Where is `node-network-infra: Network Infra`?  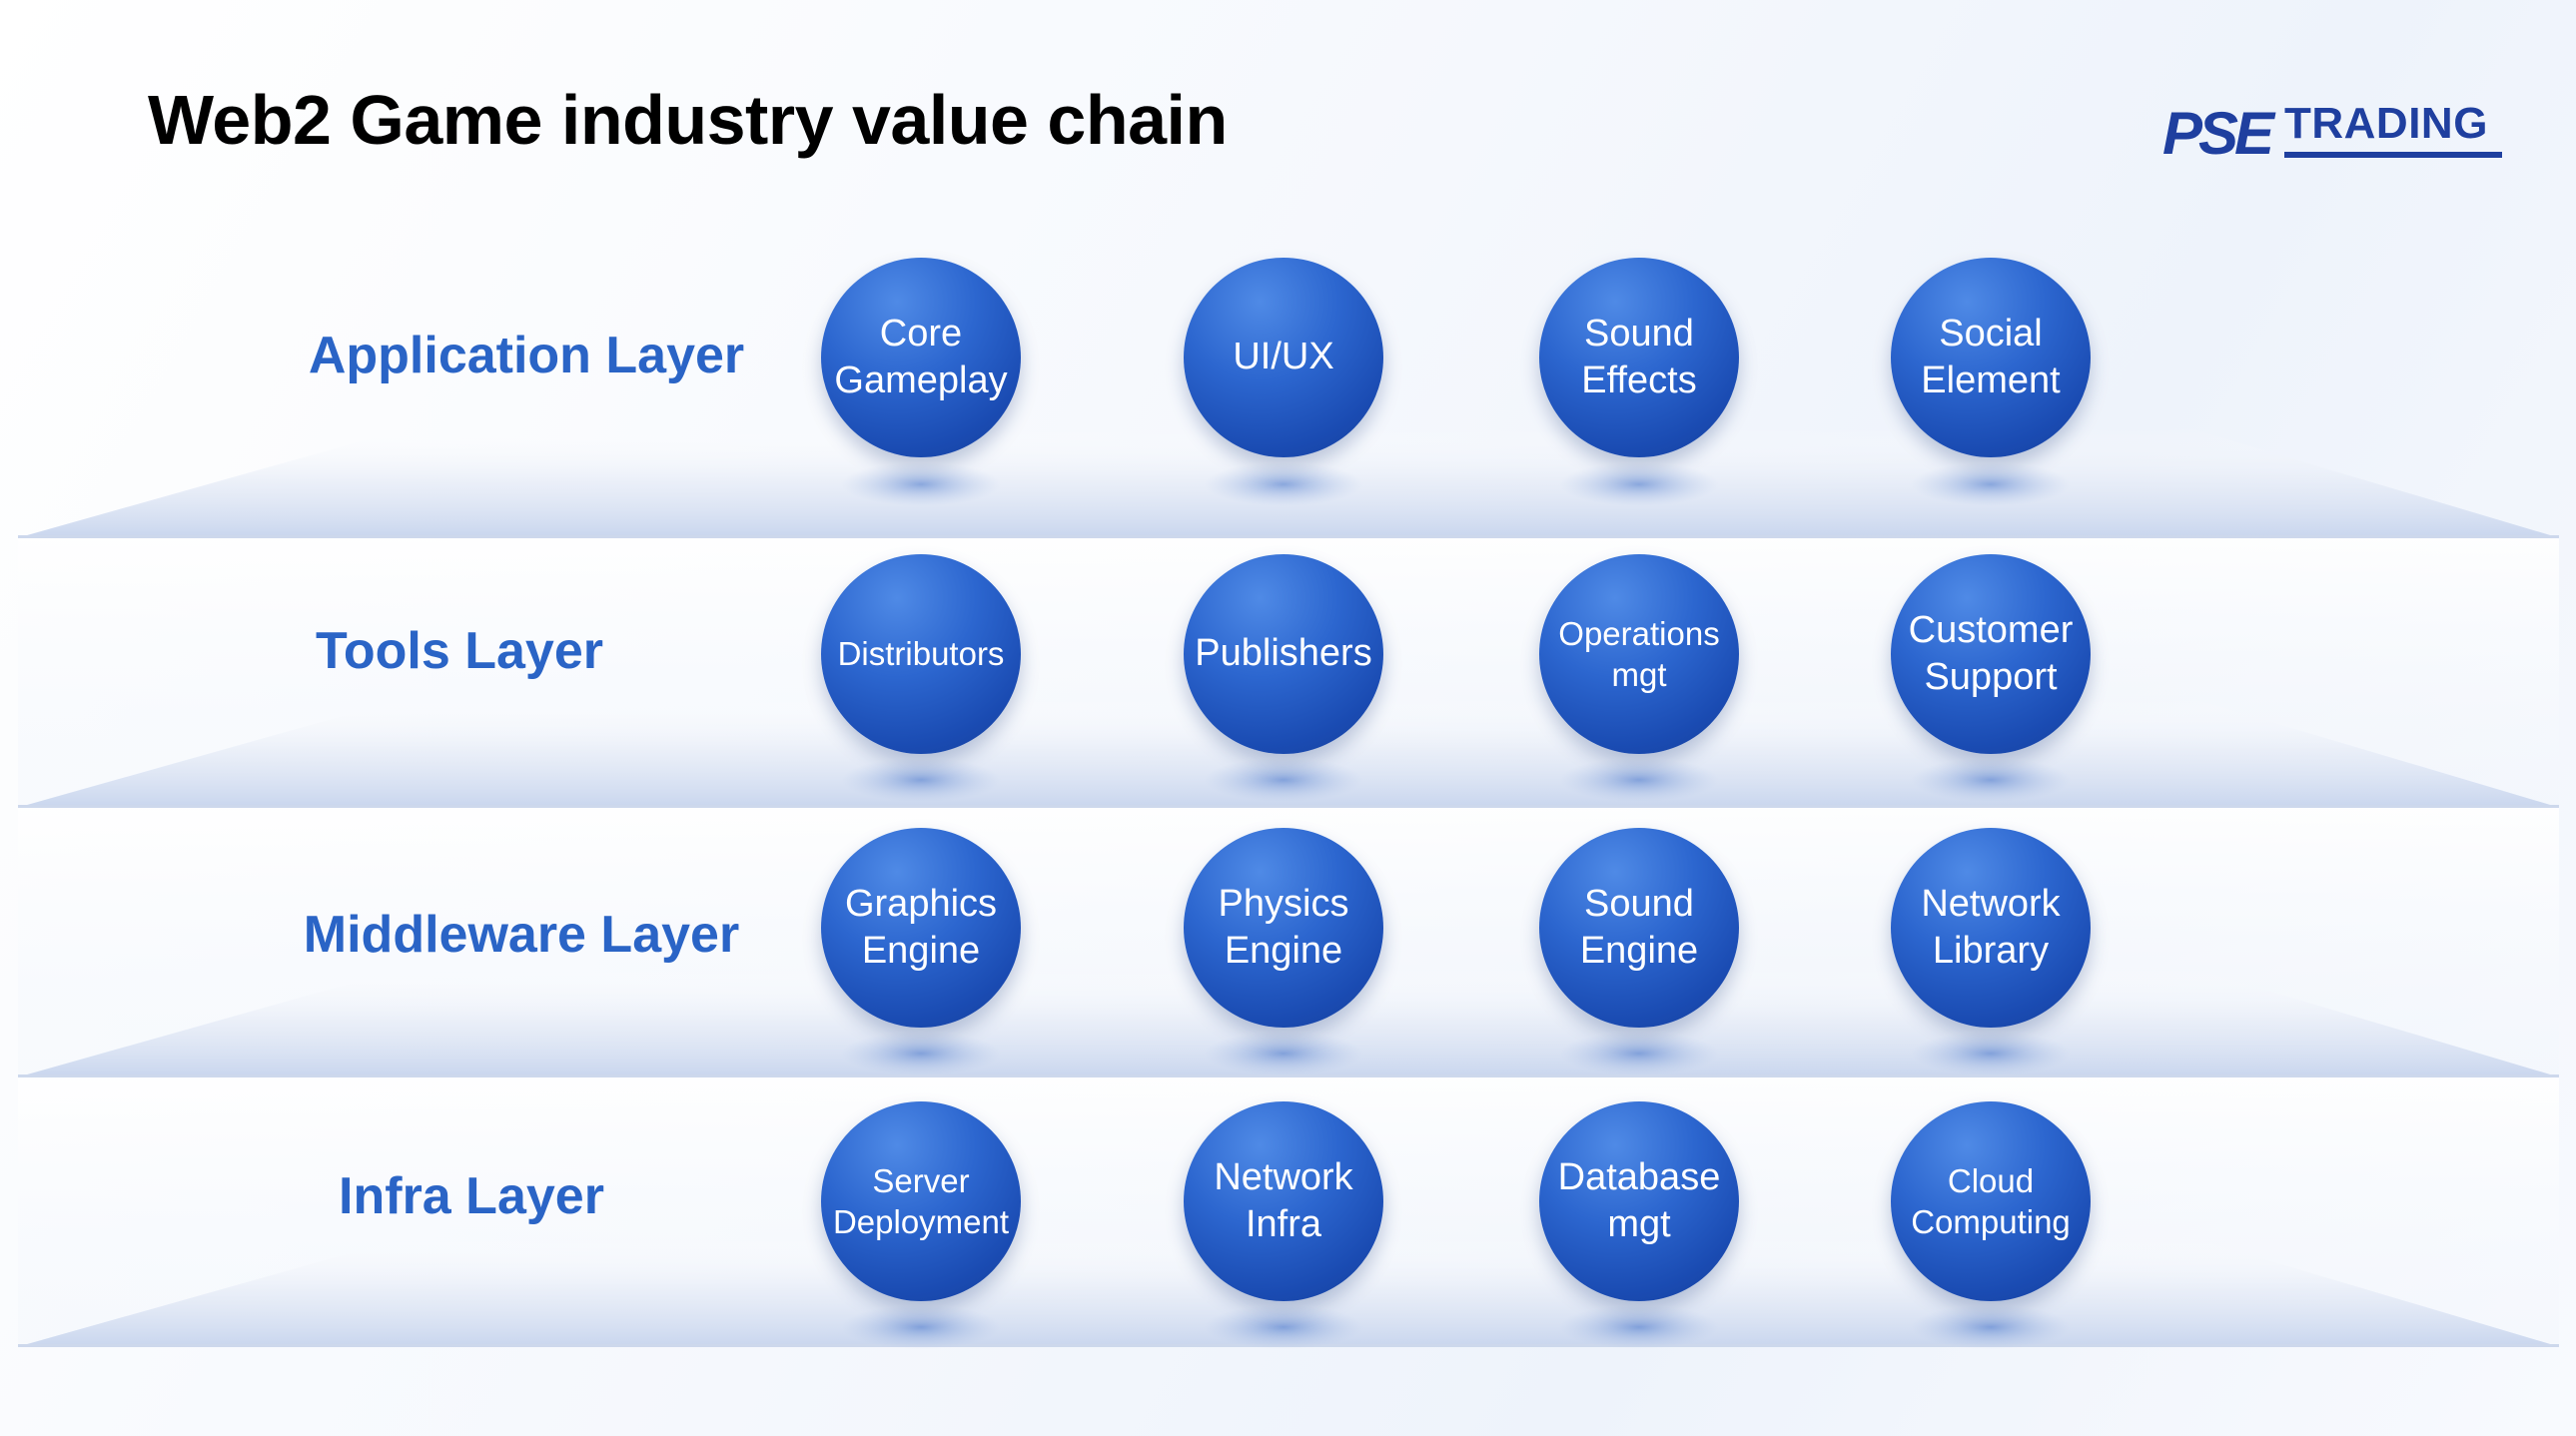
node-network-infra: Network Infra is located at coordinates (1284, 1201).